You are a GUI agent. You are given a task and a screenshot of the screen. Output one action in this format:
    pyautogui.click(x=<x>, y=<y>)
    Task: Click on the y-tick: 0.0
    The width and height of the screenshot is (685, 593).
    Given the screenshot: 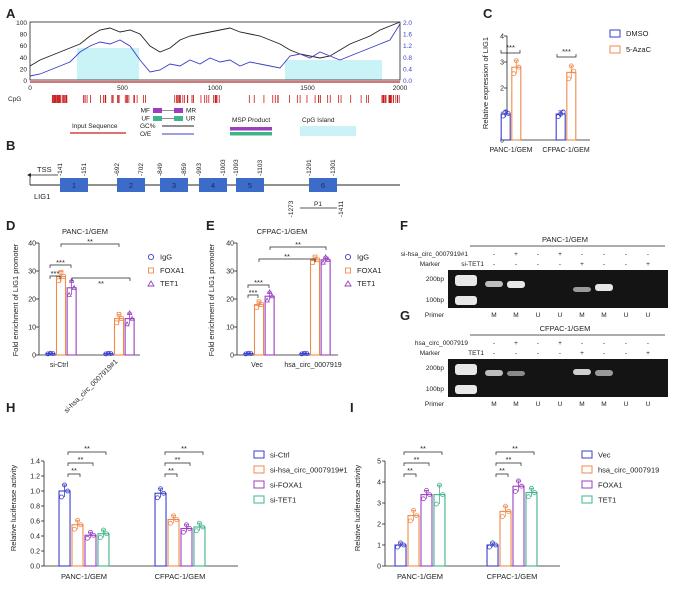 What is the action you would take?
    pyautogui.click(x=35, y=567)
    